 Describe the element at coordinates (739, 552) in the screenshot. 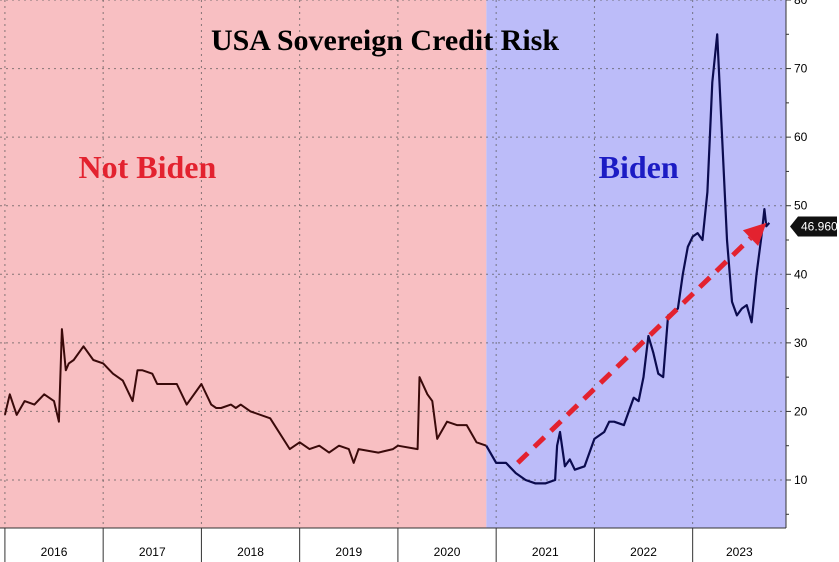

I see `x-tick-label: 2023` at that location.